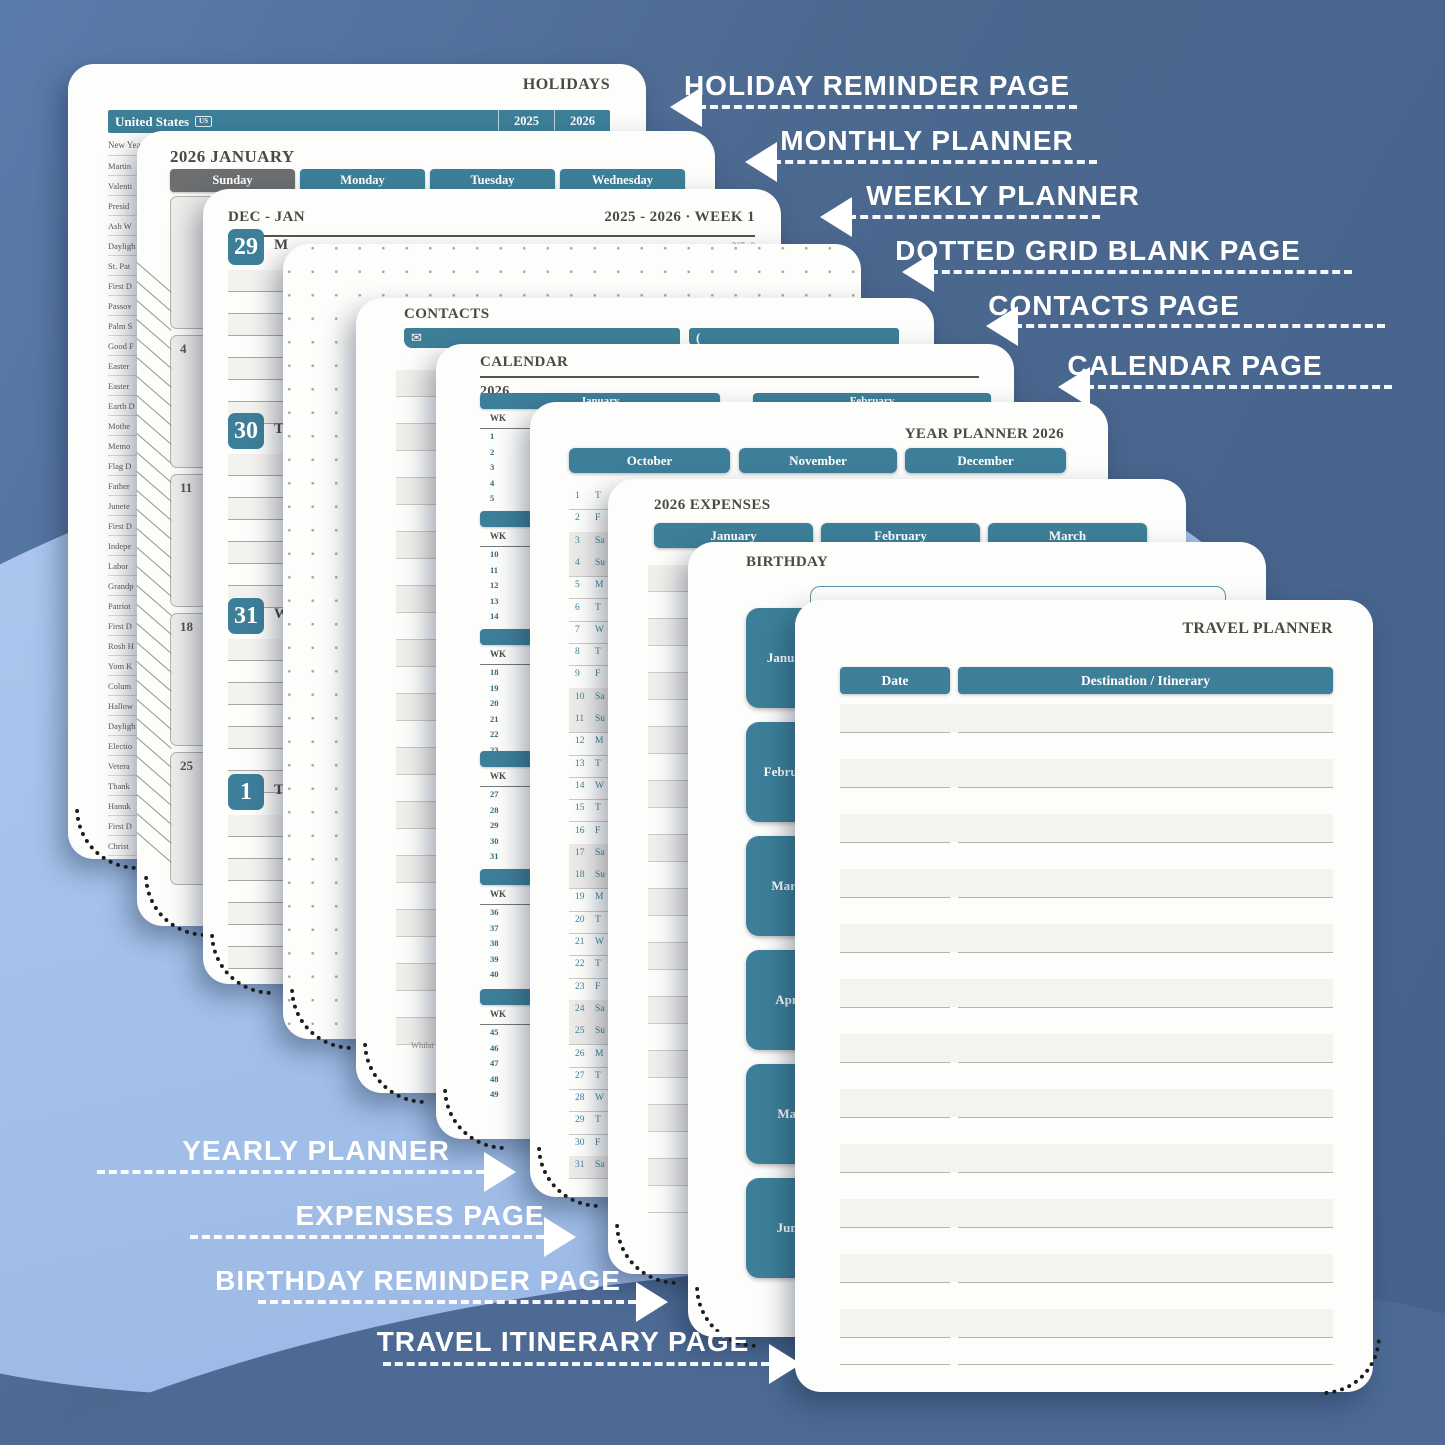  I want to click on weekday-header-sunday: Sunday, so click(232, 180).